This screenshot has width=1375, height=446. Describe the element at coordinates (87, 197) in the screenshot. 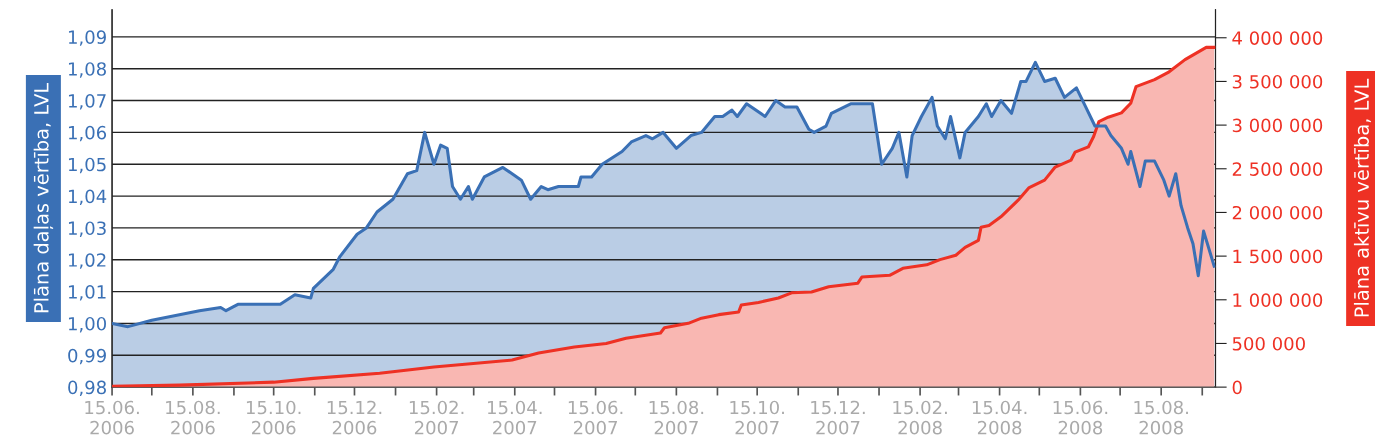

I see `y-tick-label: 1,04` at that location.